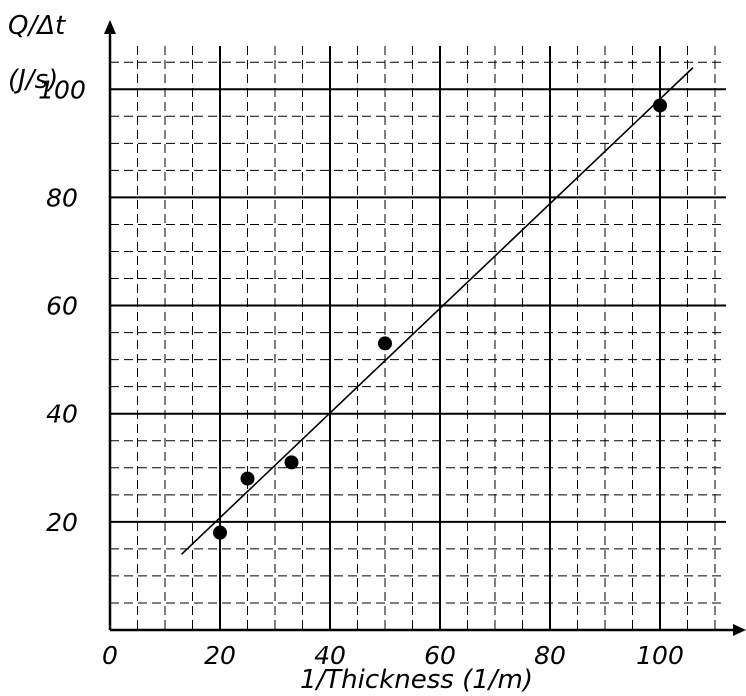 This screenshot has width=746, height=696. What do you see at coordinates (62, 414) in the screenshot?
I see `y-tick-label: 40` at bounding box center [62, 414].